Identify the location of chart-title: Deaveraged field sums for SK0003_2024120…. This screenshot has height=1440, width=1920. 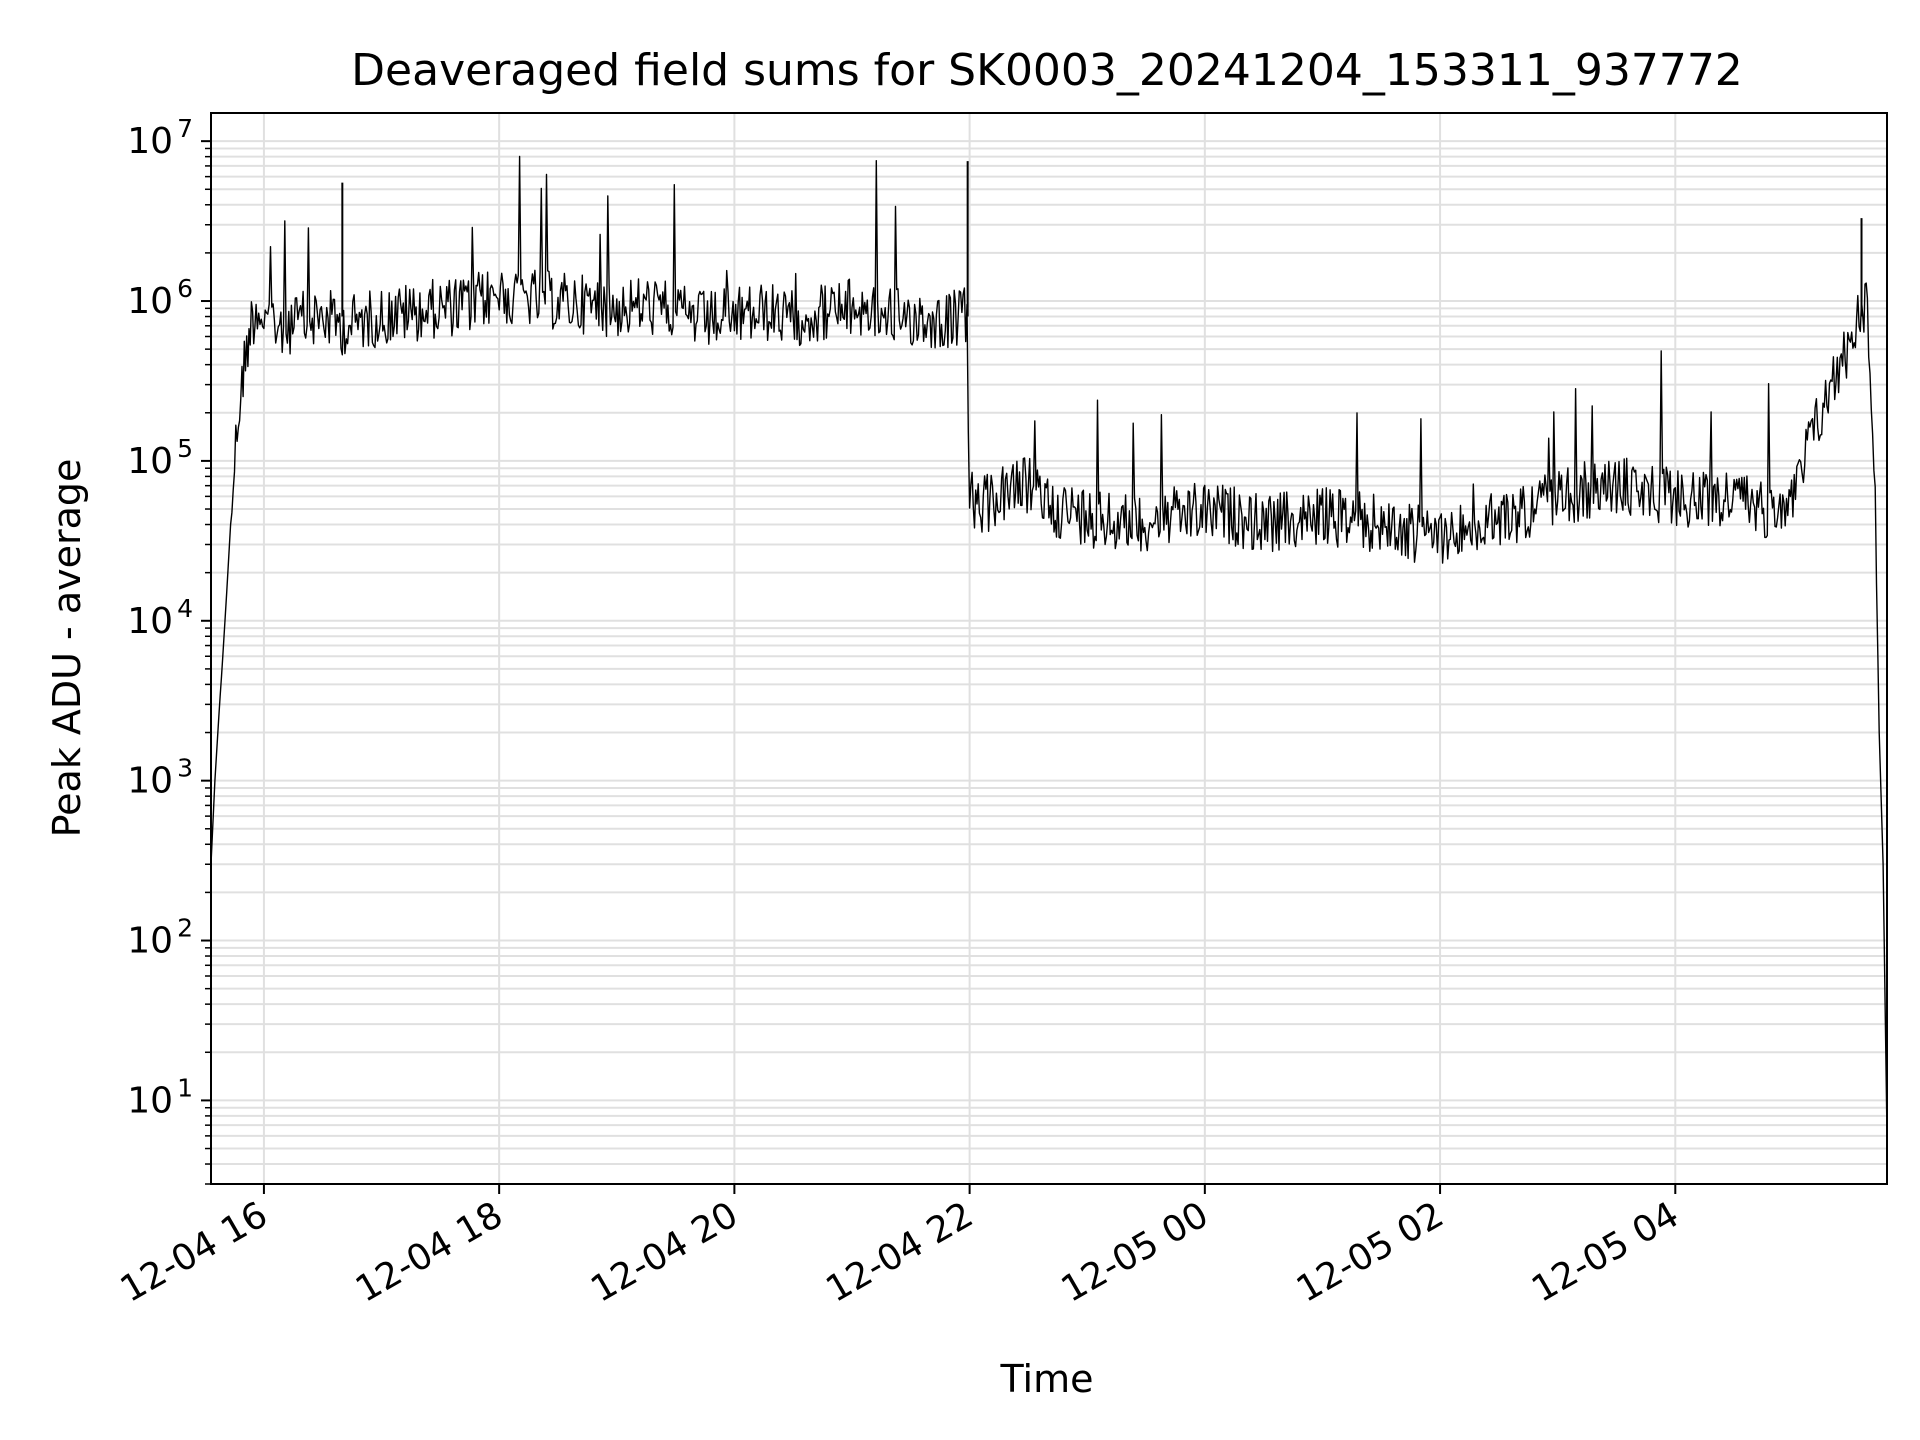
(1047, 70).